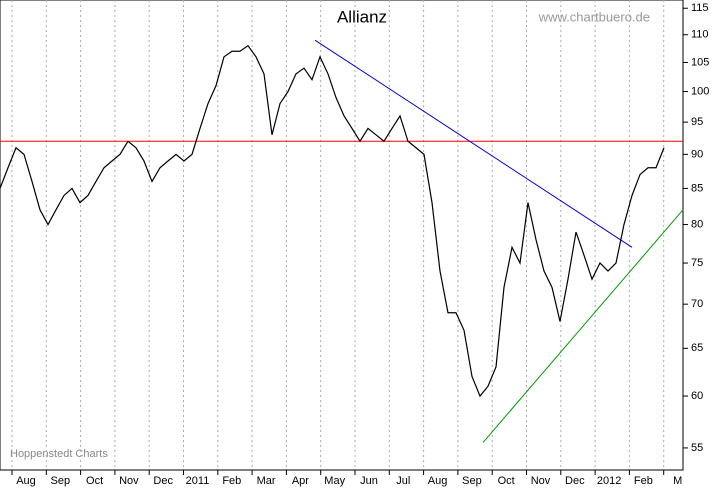 This screenshot has height=496, width=723. What do you see at coordinates (697, 348) in the screenshot?
I see `y-tick-label: 65` at bounding box center [697, 348].